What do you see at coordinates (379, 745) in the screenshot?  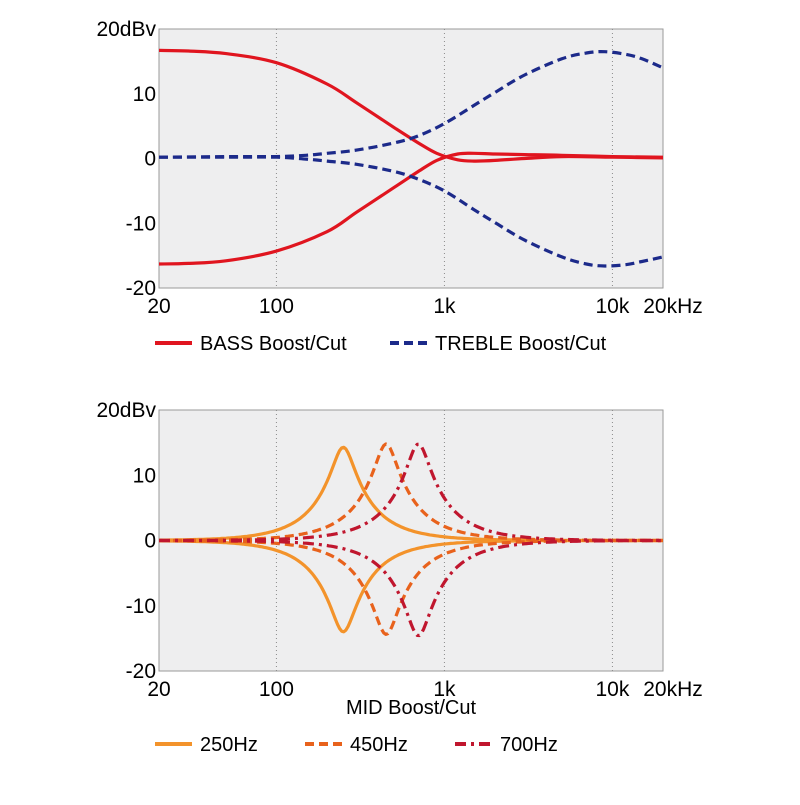 I see `legend-label: 450Hz` at bounding box center [379, 745].